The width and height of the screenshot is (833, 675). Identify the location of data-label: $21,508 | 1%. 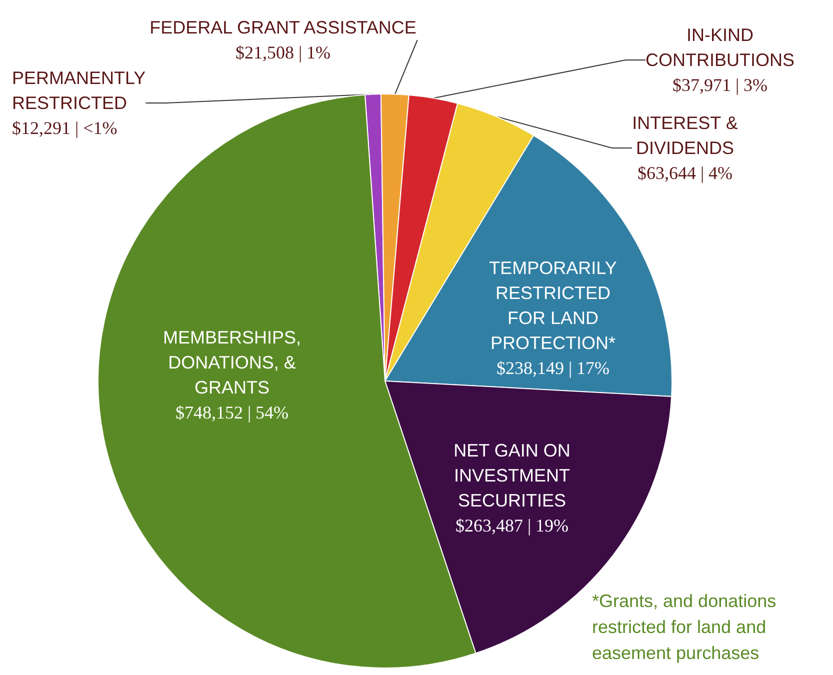
(283, 52).